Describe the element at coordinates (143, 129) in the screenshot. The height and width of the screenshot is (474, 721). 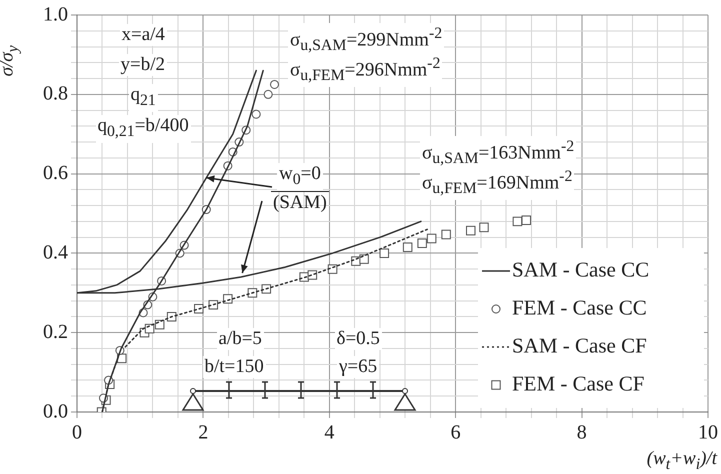
I see `annotation: q$_{0,21}$=b/400` at that location.